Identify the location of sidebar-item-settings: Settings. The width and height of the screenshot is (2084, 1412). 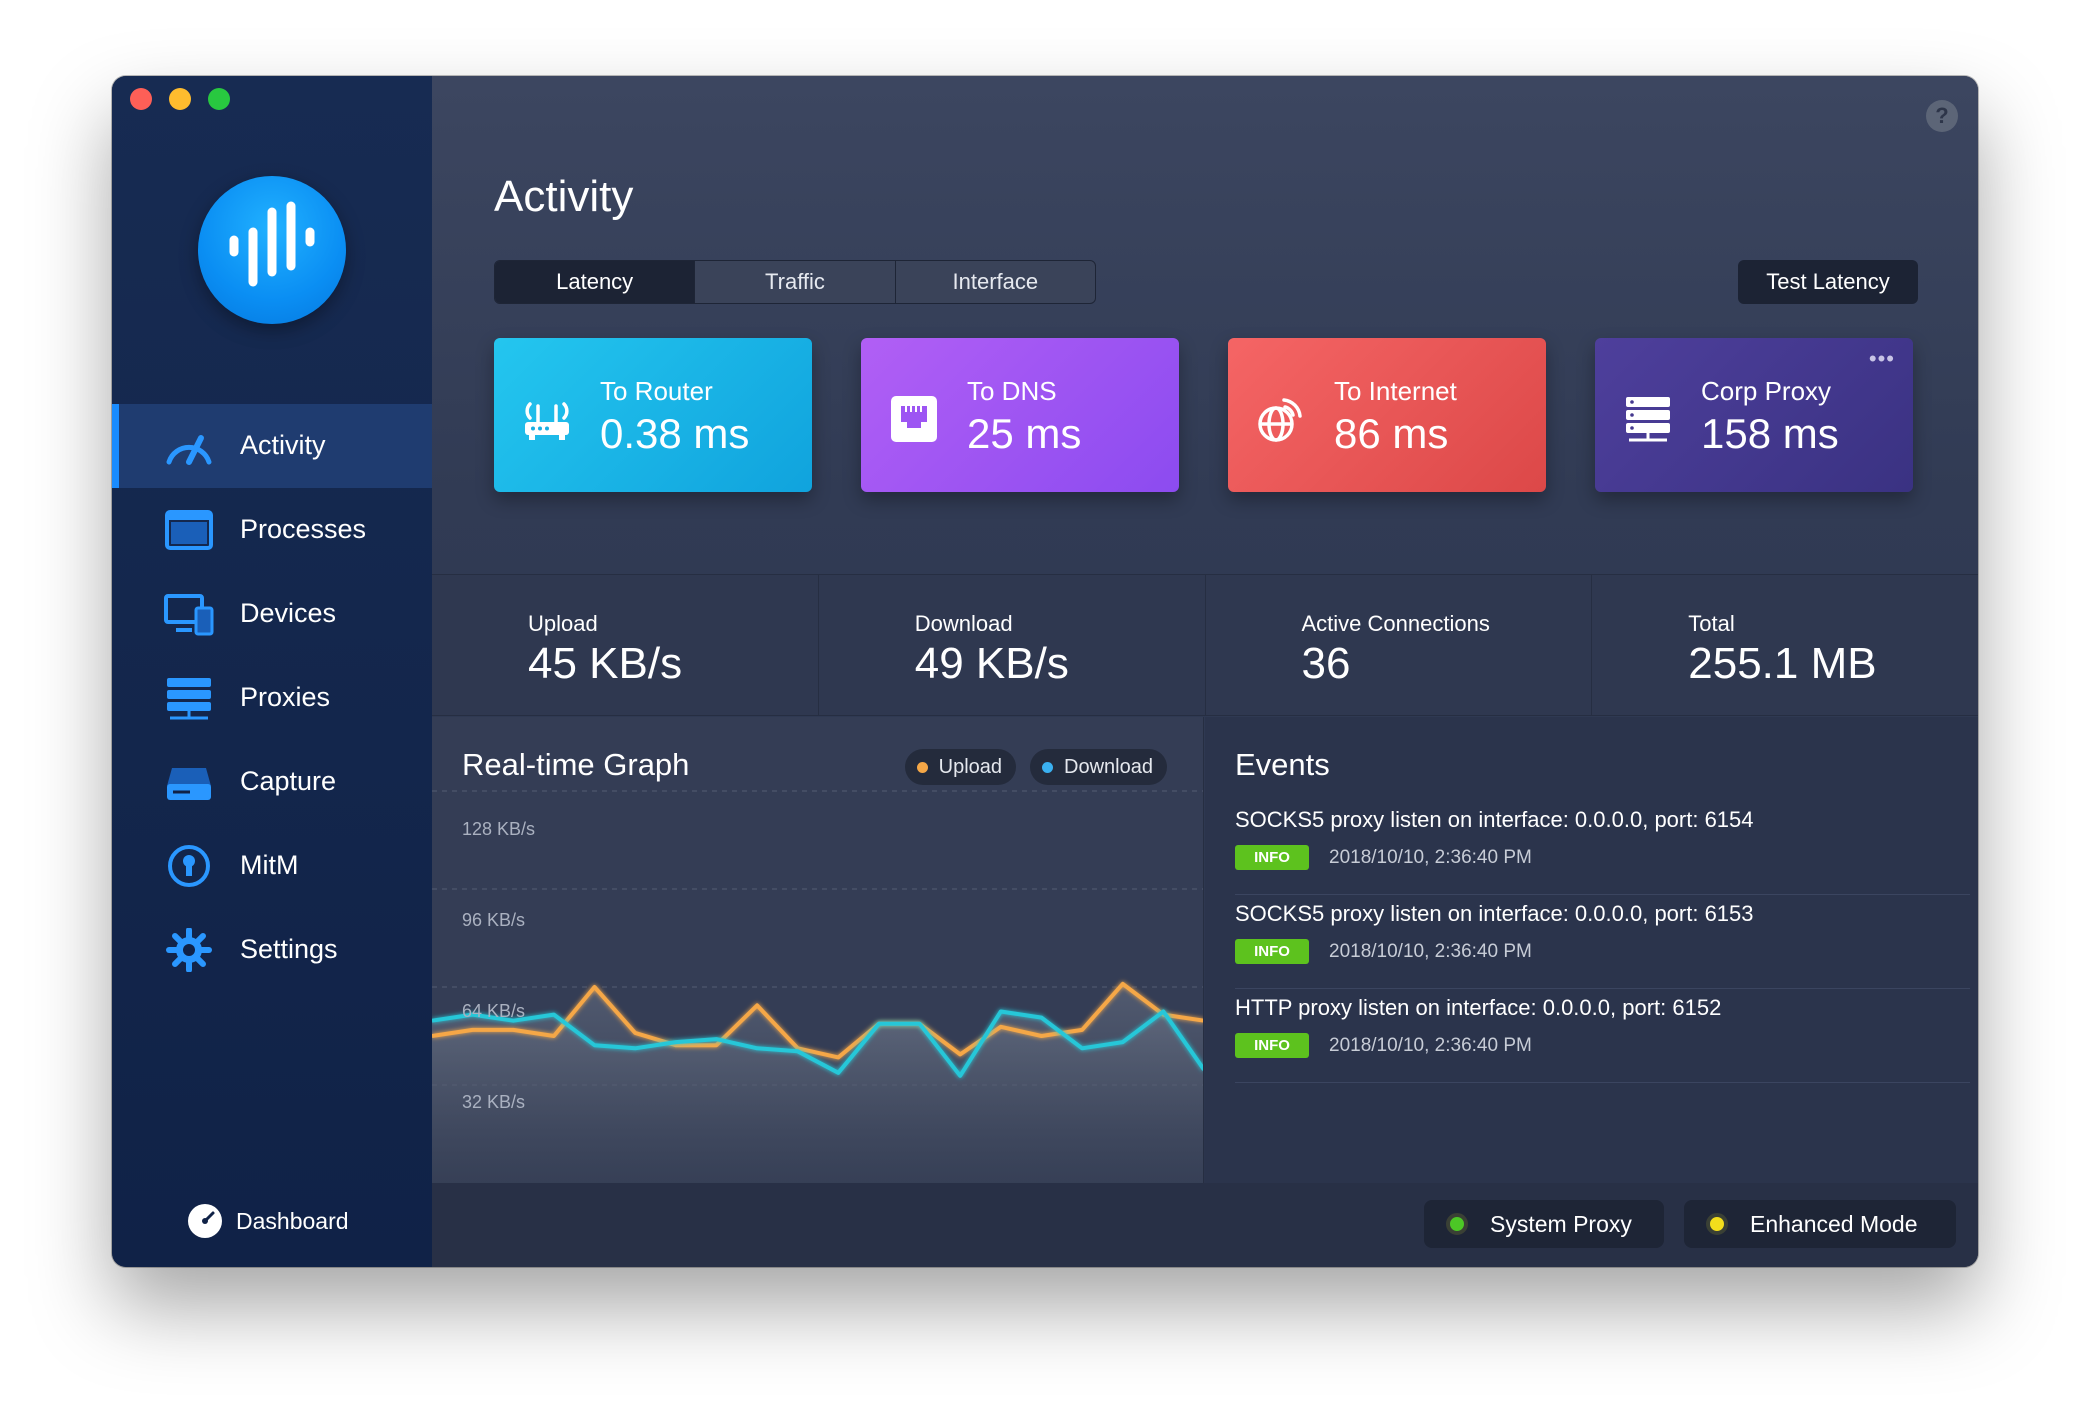
(272, 950).